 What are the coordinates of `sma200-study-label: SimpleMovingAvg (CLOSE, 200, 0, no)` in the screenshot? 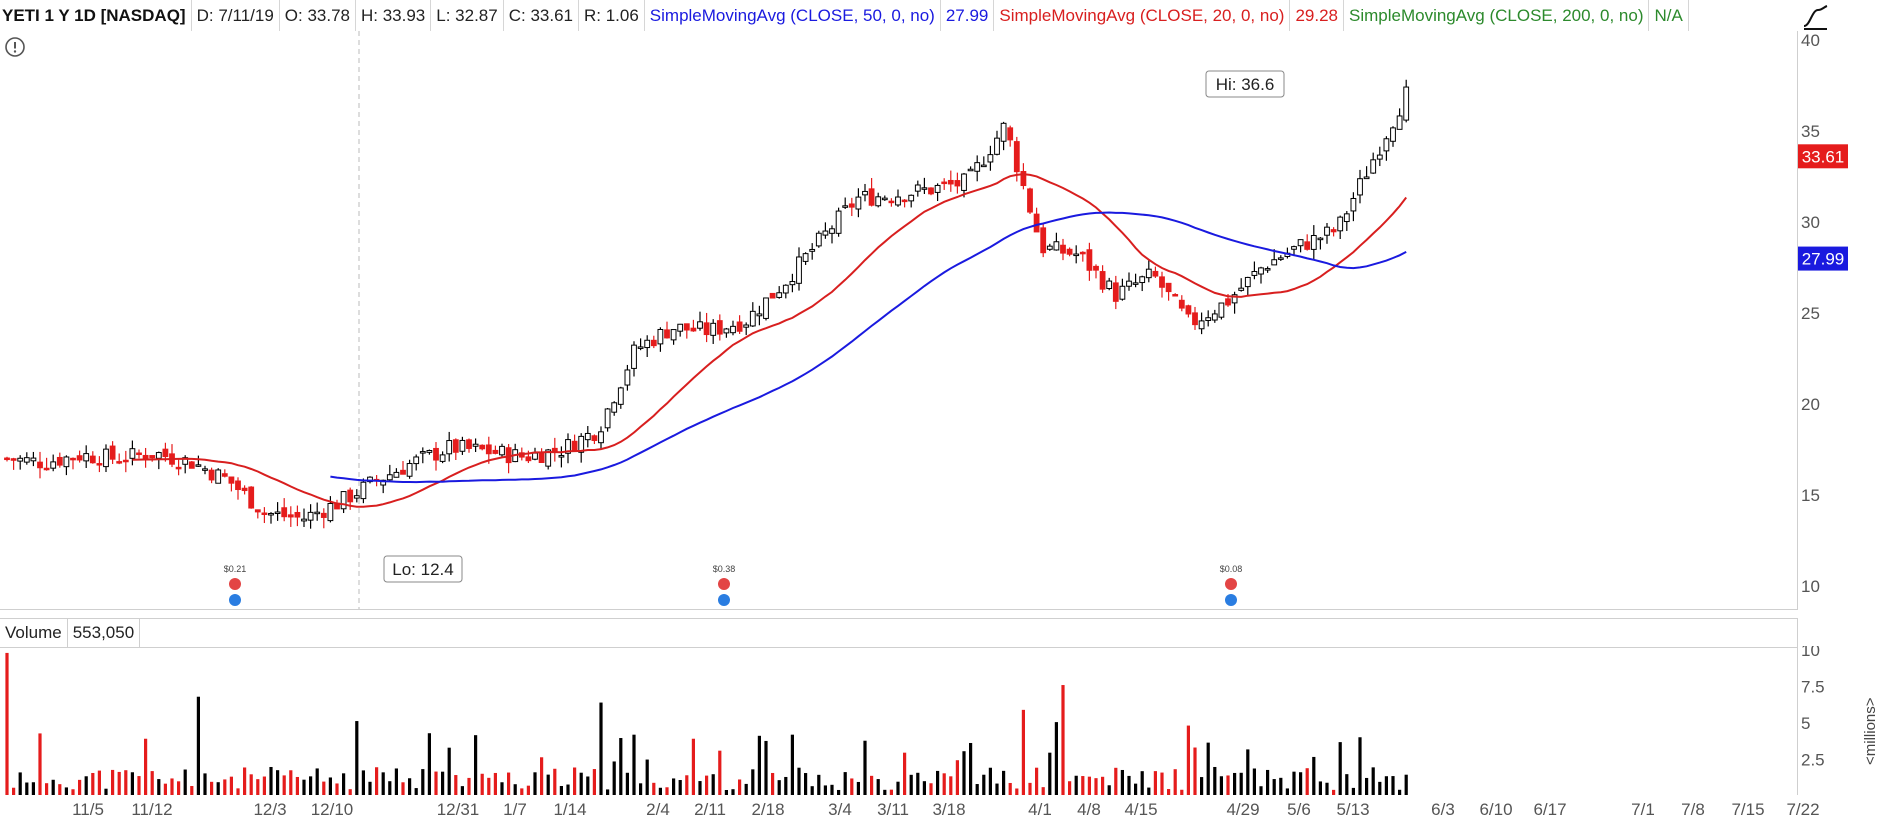 It's located at (1497, 15).